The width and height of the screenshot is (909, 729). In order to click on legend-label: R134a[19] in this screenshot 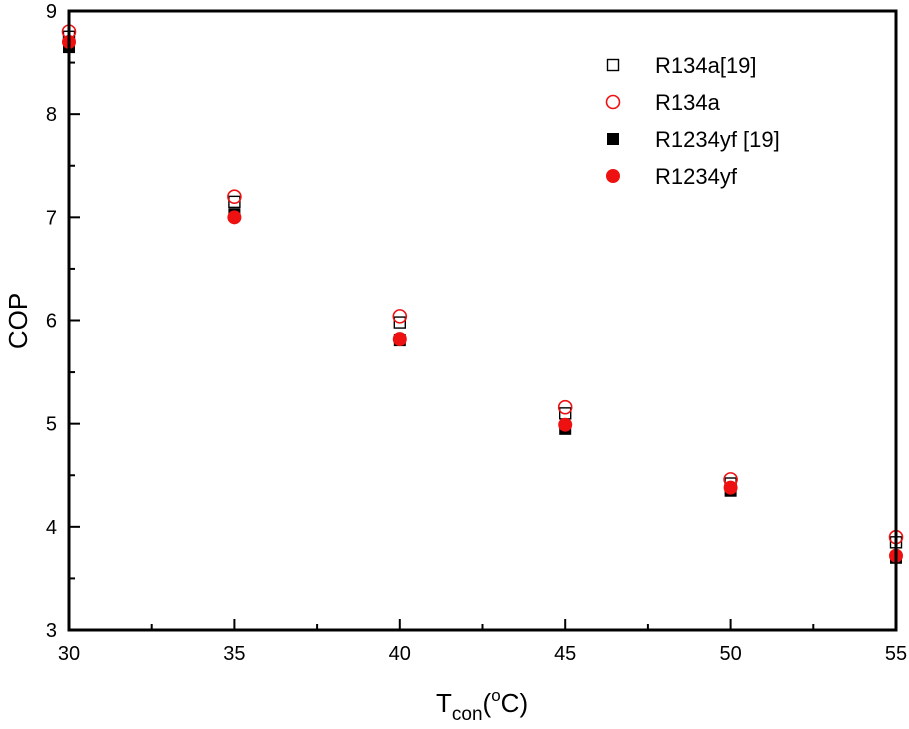, I will do `click(706, 65)`.